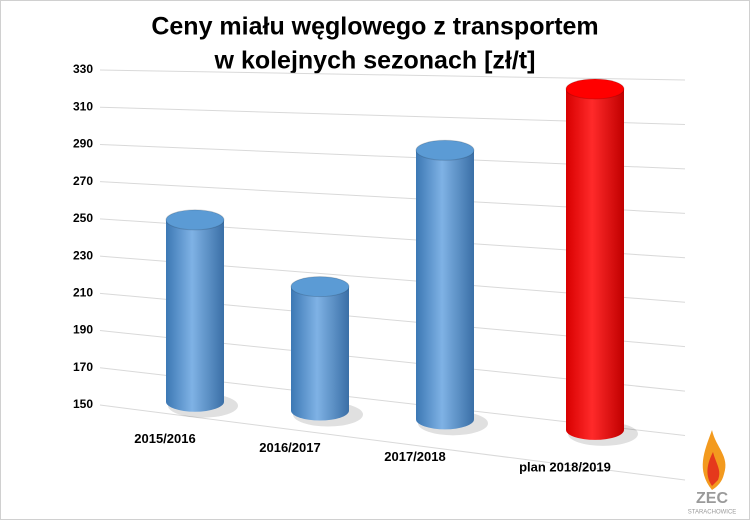 Image resolution: width=750 pixels, height=520 pixels. Describe the element at coordinates (83, 106) in the screenshot. I see `y-tick-label: 310` at that location.